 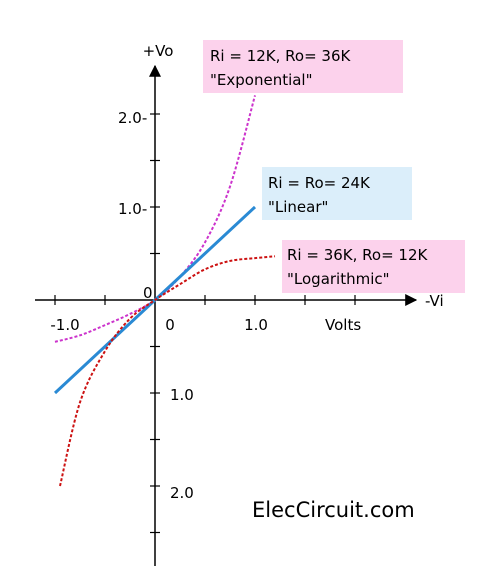 What do you see at coordinates (337, 193) in the screenshot?
I see `linear-annotation-box` at bounding box center [337, 193].